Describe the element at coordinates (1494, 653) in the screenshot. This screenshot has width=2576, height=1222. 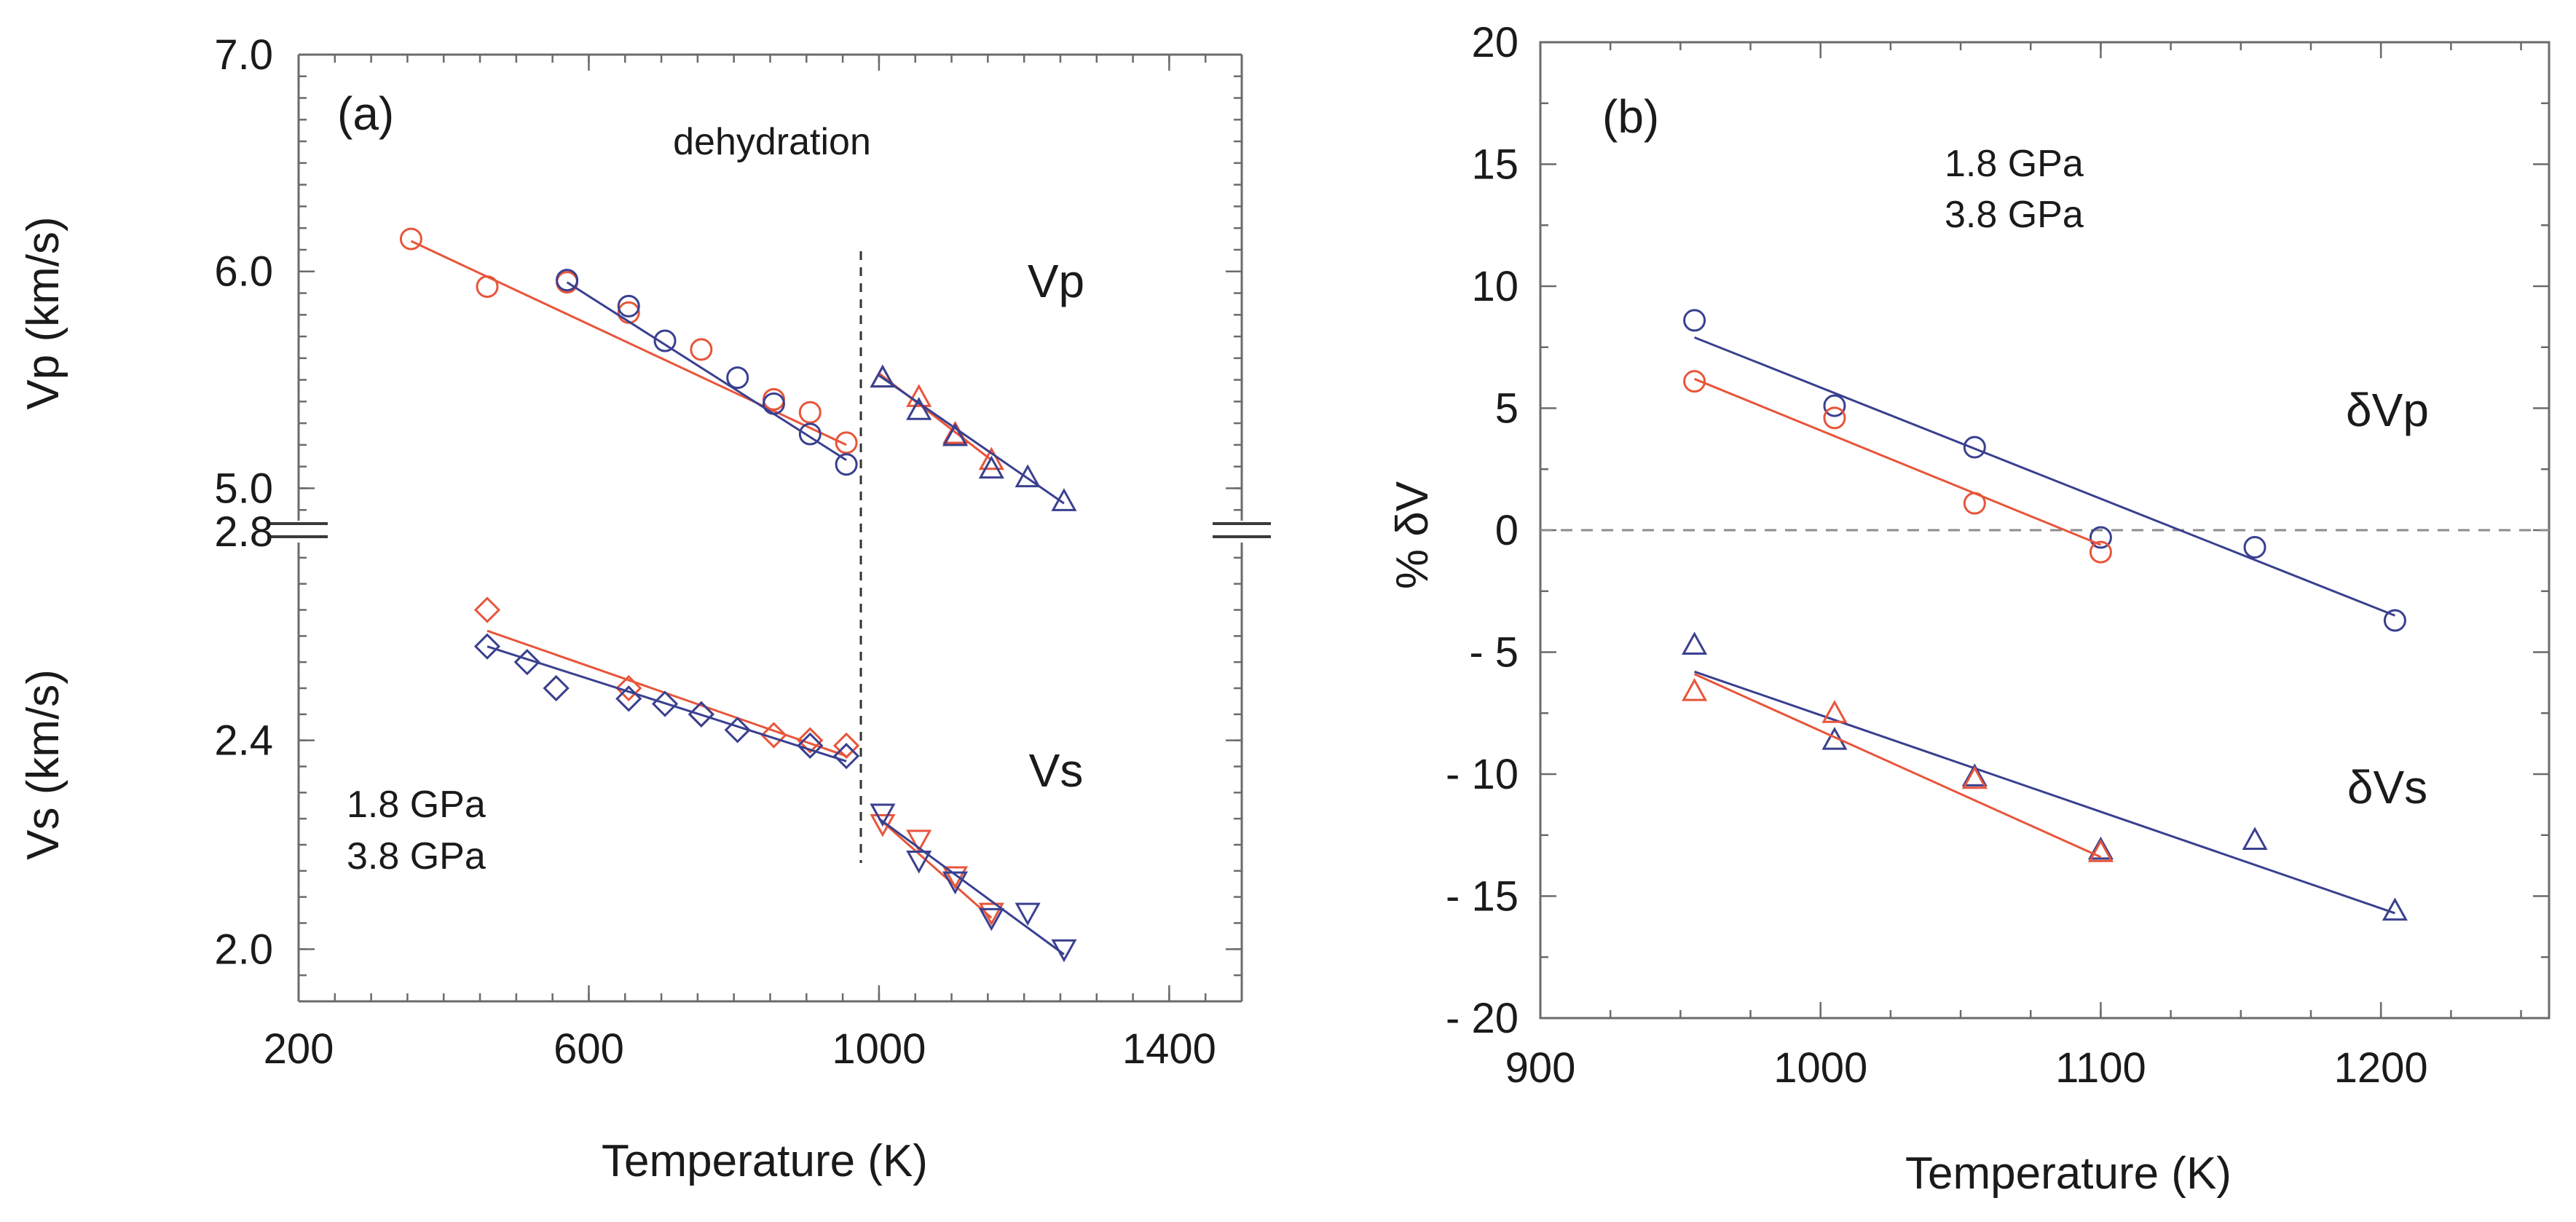
I see `y-tick-label: - 5` at that location.